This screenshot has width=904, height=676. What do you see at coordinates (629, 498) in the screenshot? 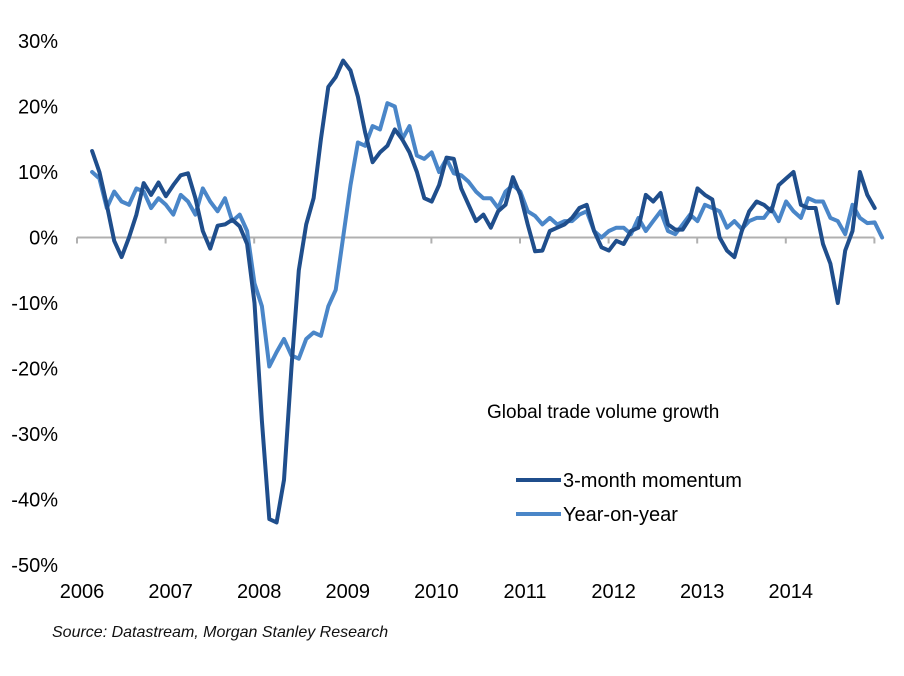
I see `legend: 3-month momentum Year-on-year` at bounding box center [629, 498].